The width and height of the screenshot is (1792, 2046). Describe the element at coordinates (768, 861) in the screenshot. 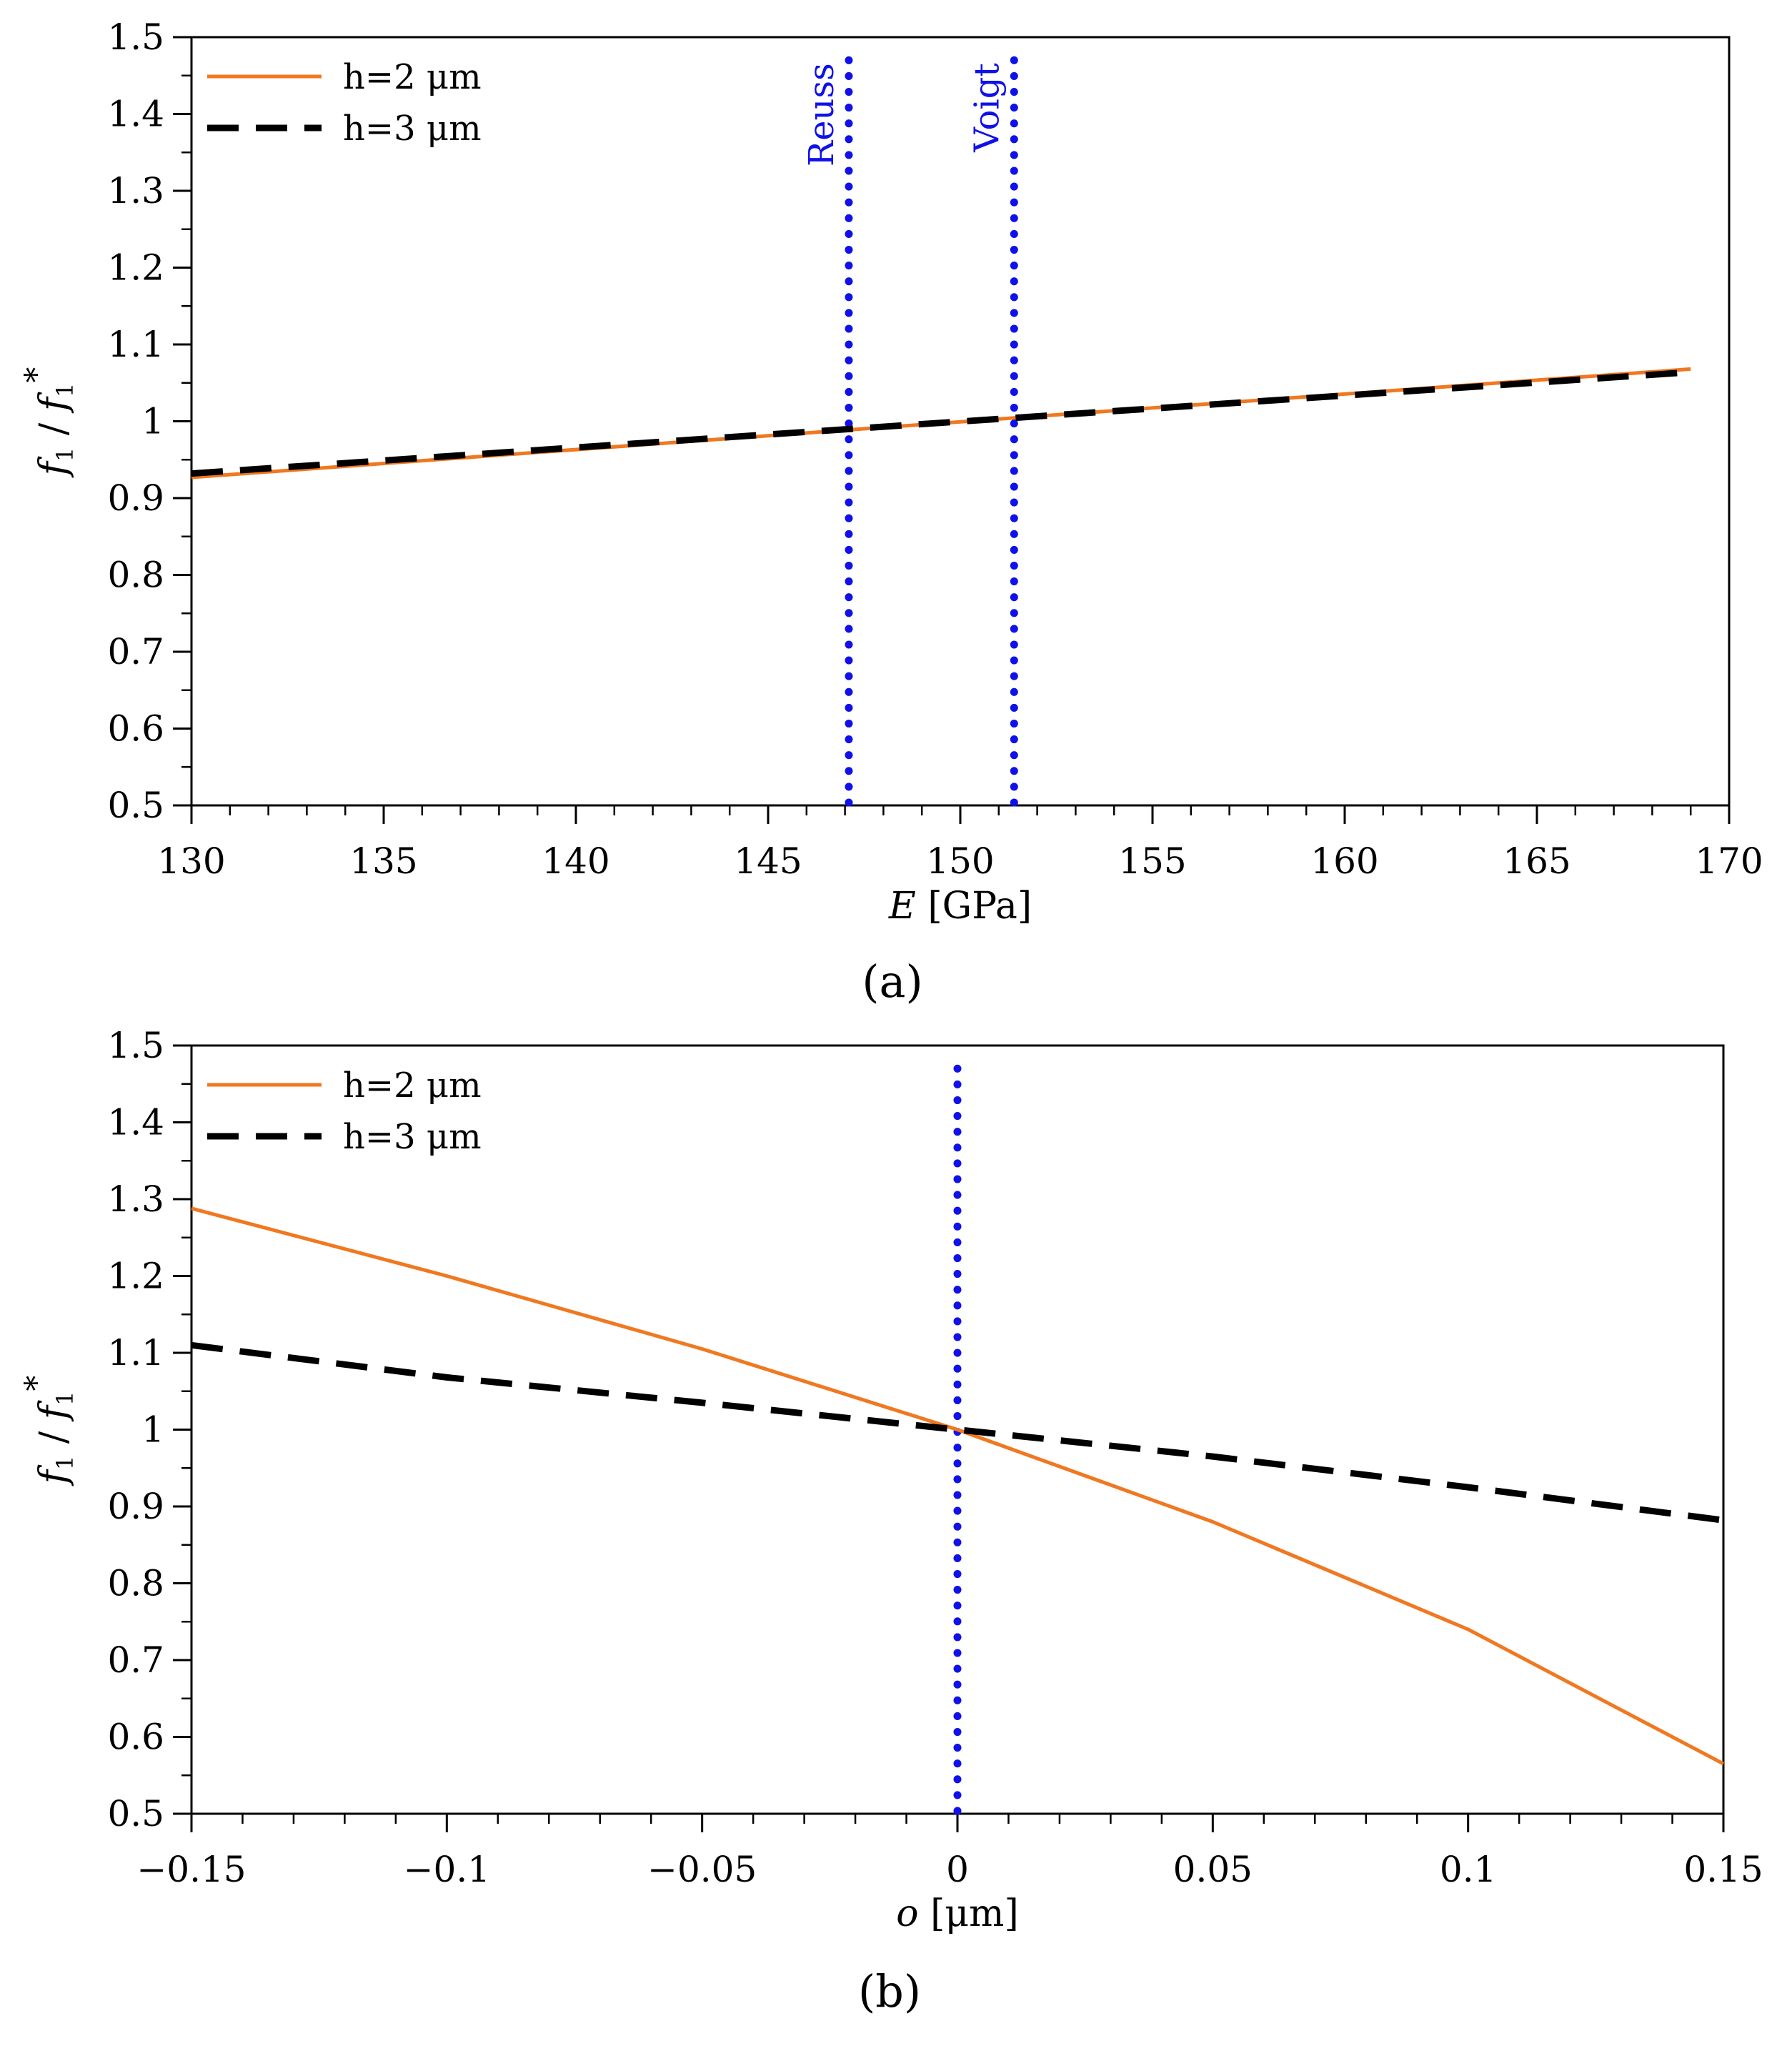

I see `x-tick-label: 145` at that location.